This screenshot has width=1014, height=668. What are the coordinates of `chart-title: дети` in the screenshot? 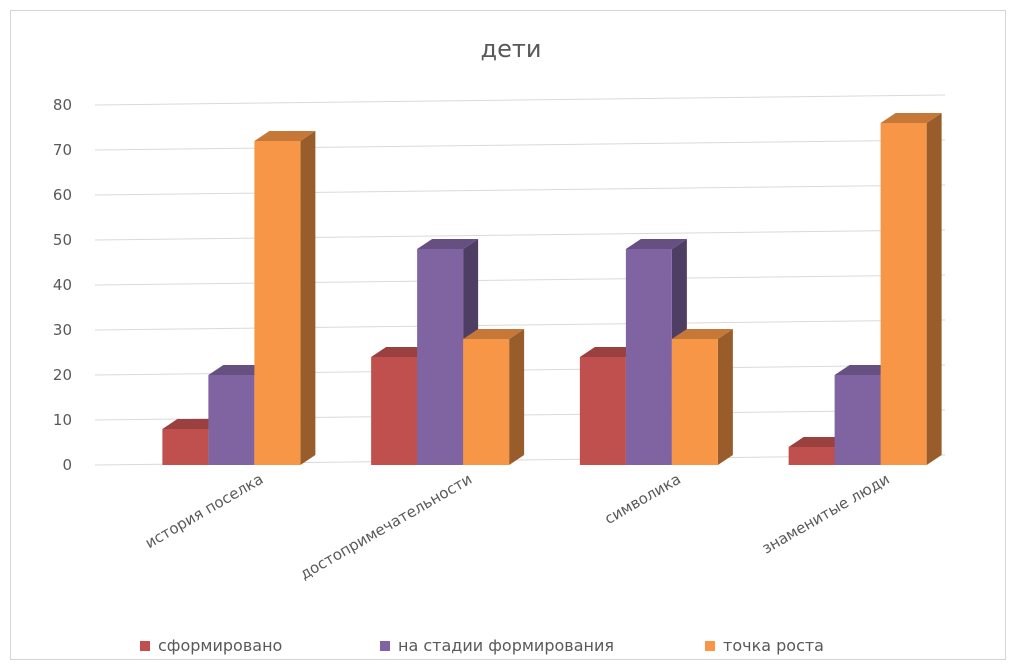 It's located at (511, 49).